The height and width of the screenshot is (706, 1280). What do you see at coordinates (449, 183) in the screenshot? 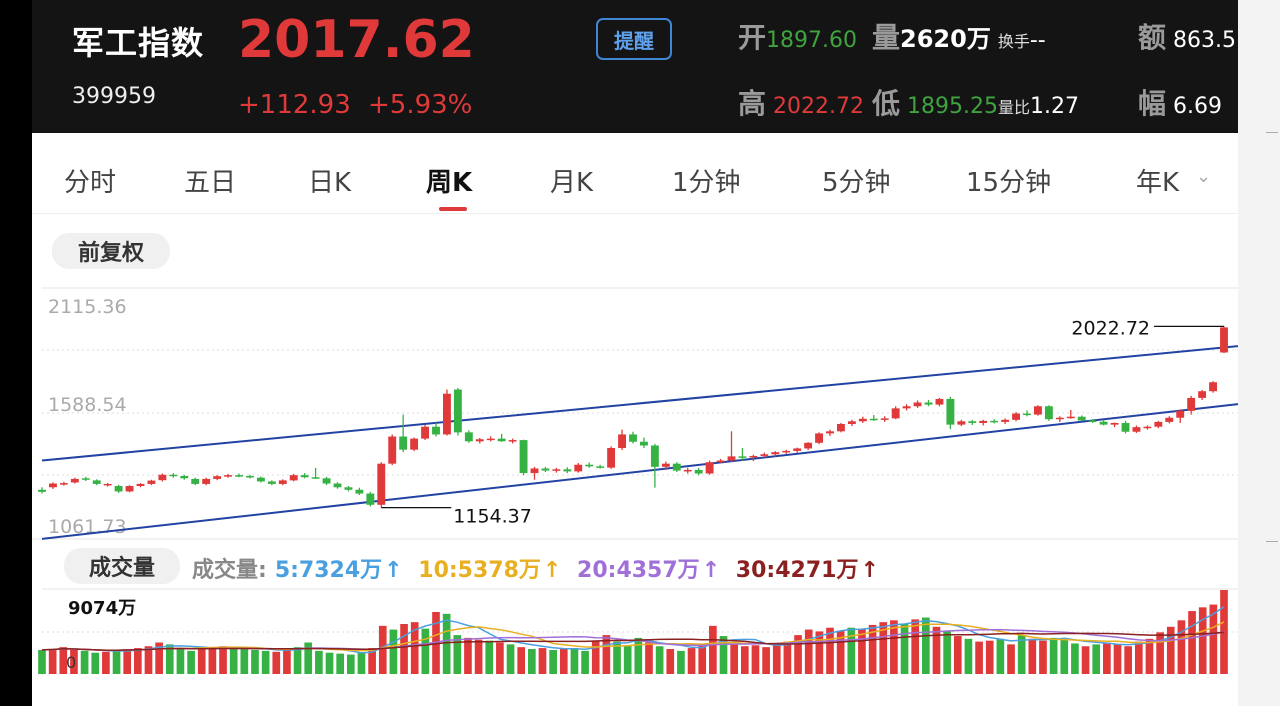
I see `tab-weekly-k: 周K` at bounding box center [449, 183].